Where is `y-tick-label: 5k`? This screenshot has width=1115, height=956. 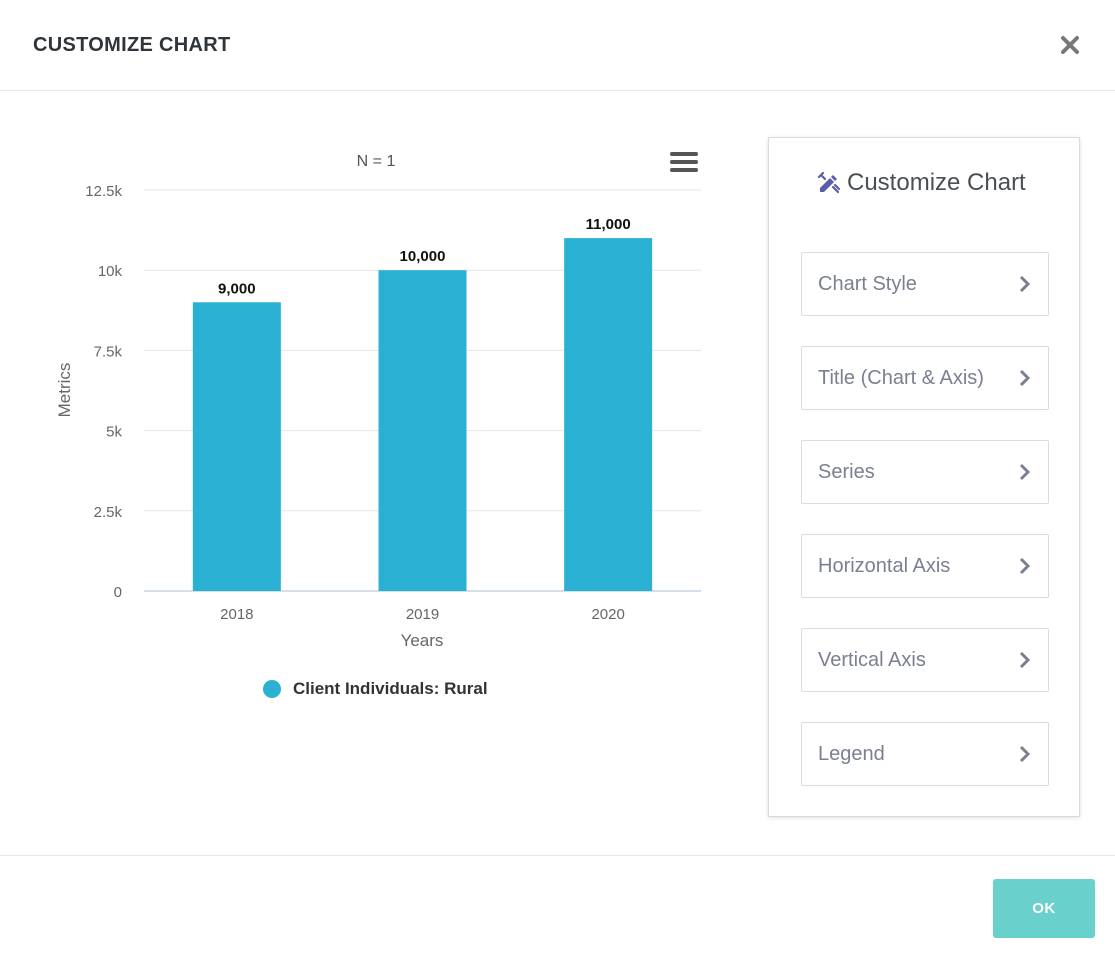 y-tick-label: 5k is located at coordinates (114, 432).